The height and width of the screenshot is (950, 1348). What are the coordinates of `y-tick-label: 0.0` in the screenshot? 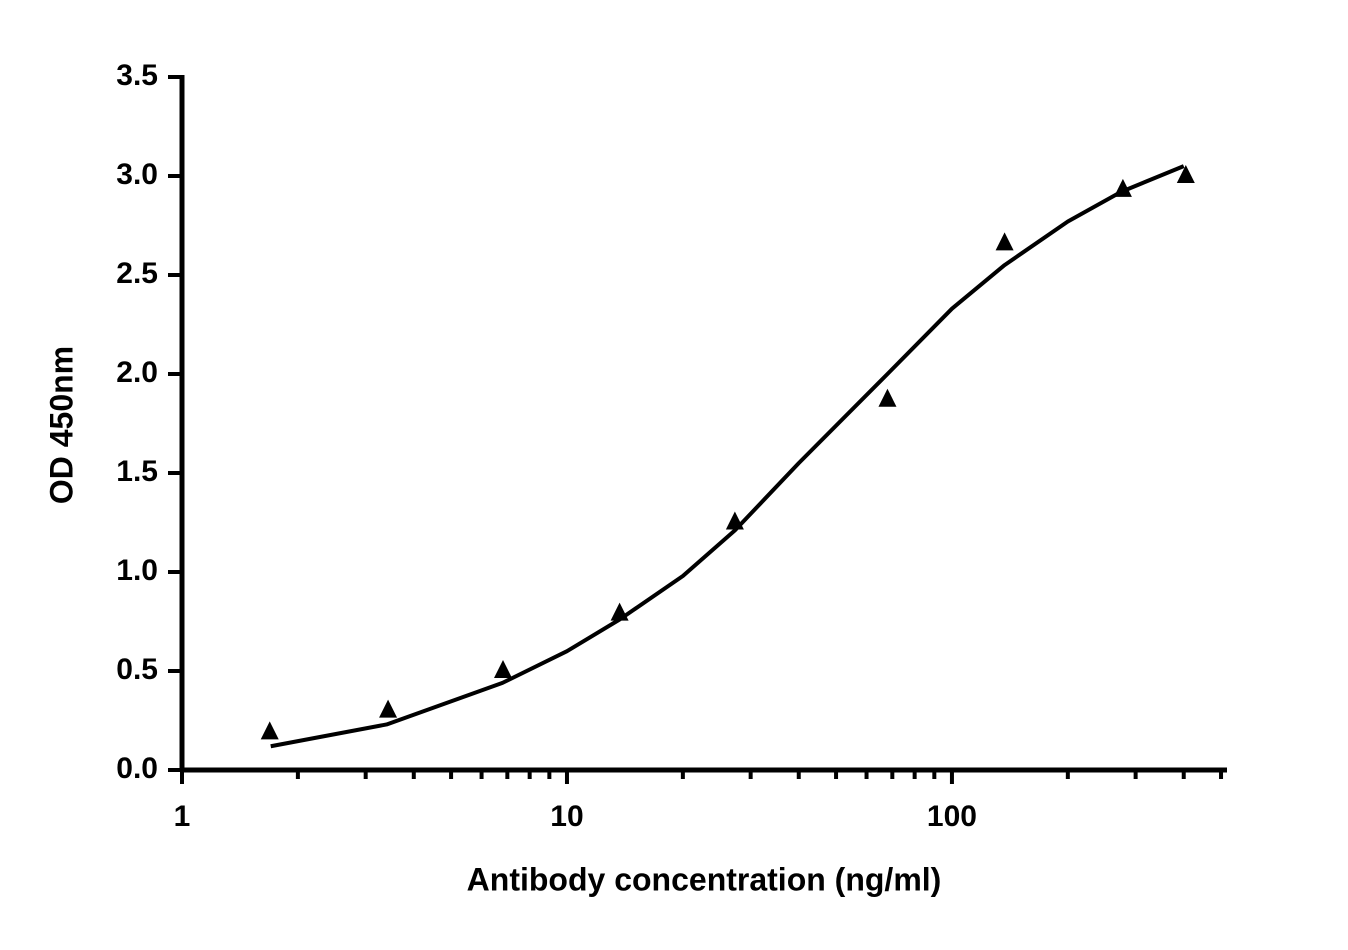 It's located at (137, 768).